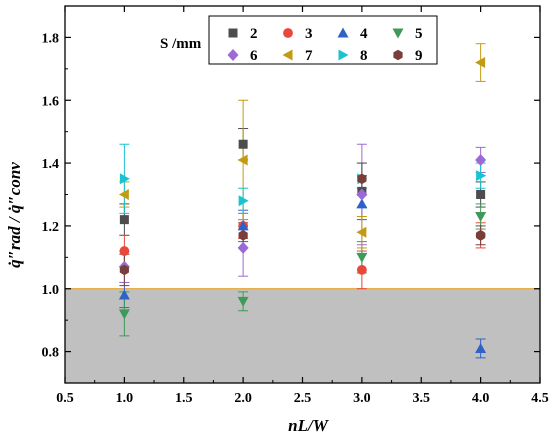 The image size is (550, 437). I want to click on legend-label: 4, so click(364, 34).